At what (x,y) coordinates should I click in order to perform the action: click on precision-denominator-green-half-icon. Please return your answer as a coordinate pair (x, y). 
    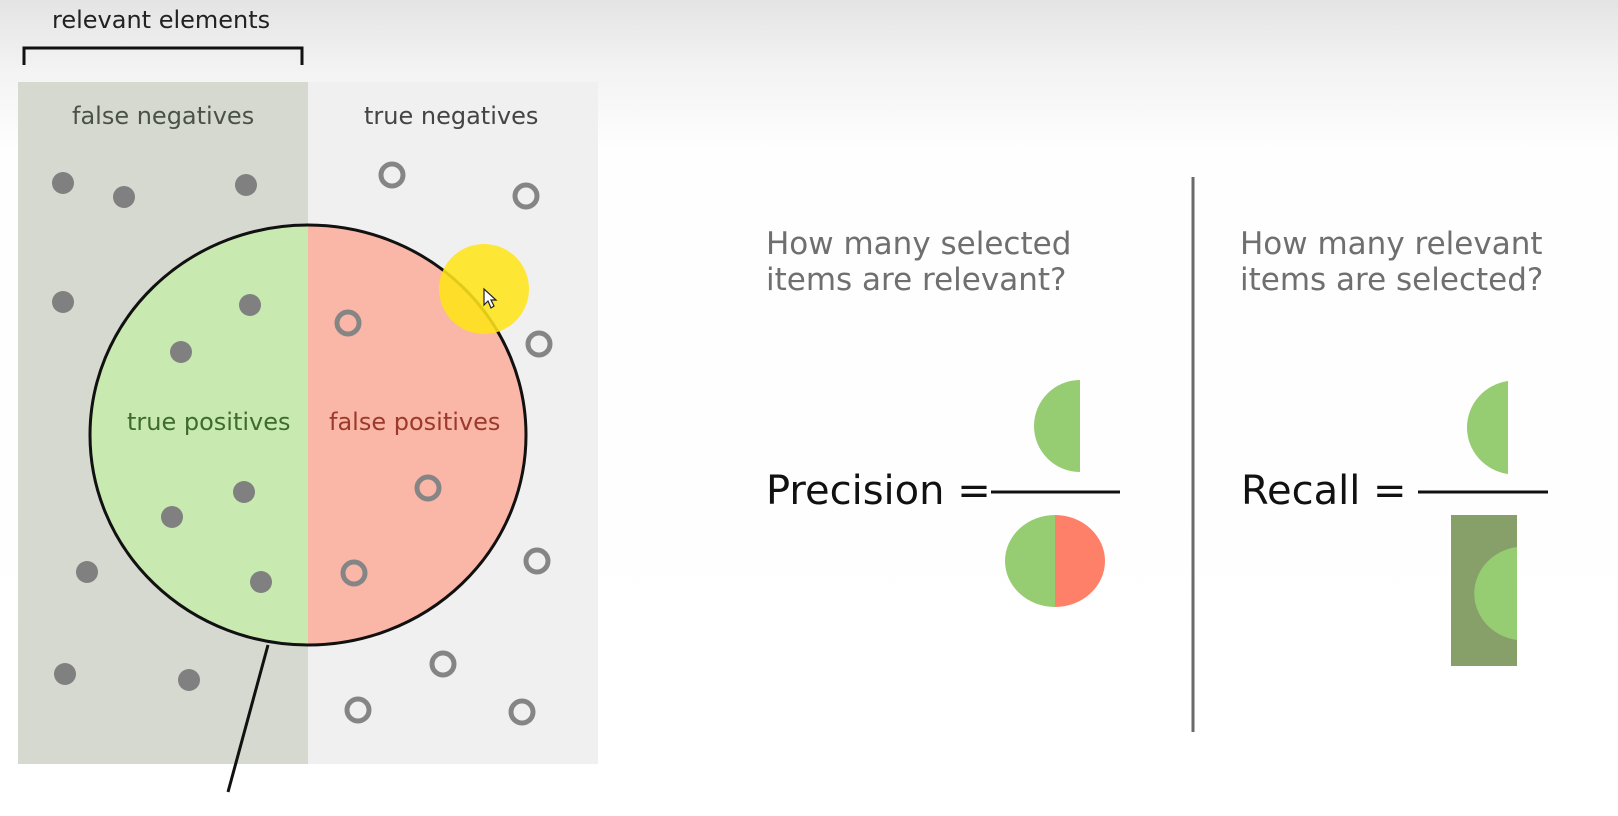
    Looking at the image, I should click on (1030, 561).